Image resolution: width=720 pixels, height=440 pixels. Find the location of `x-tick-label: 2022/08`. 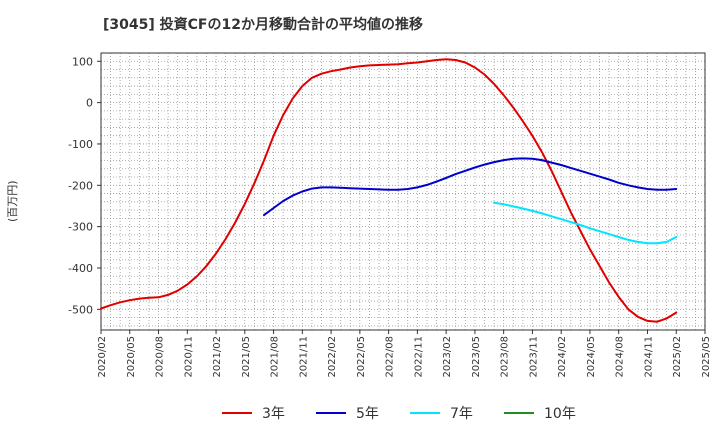

x-tick-label: 2022/08 is located at coordinates (390, 357).